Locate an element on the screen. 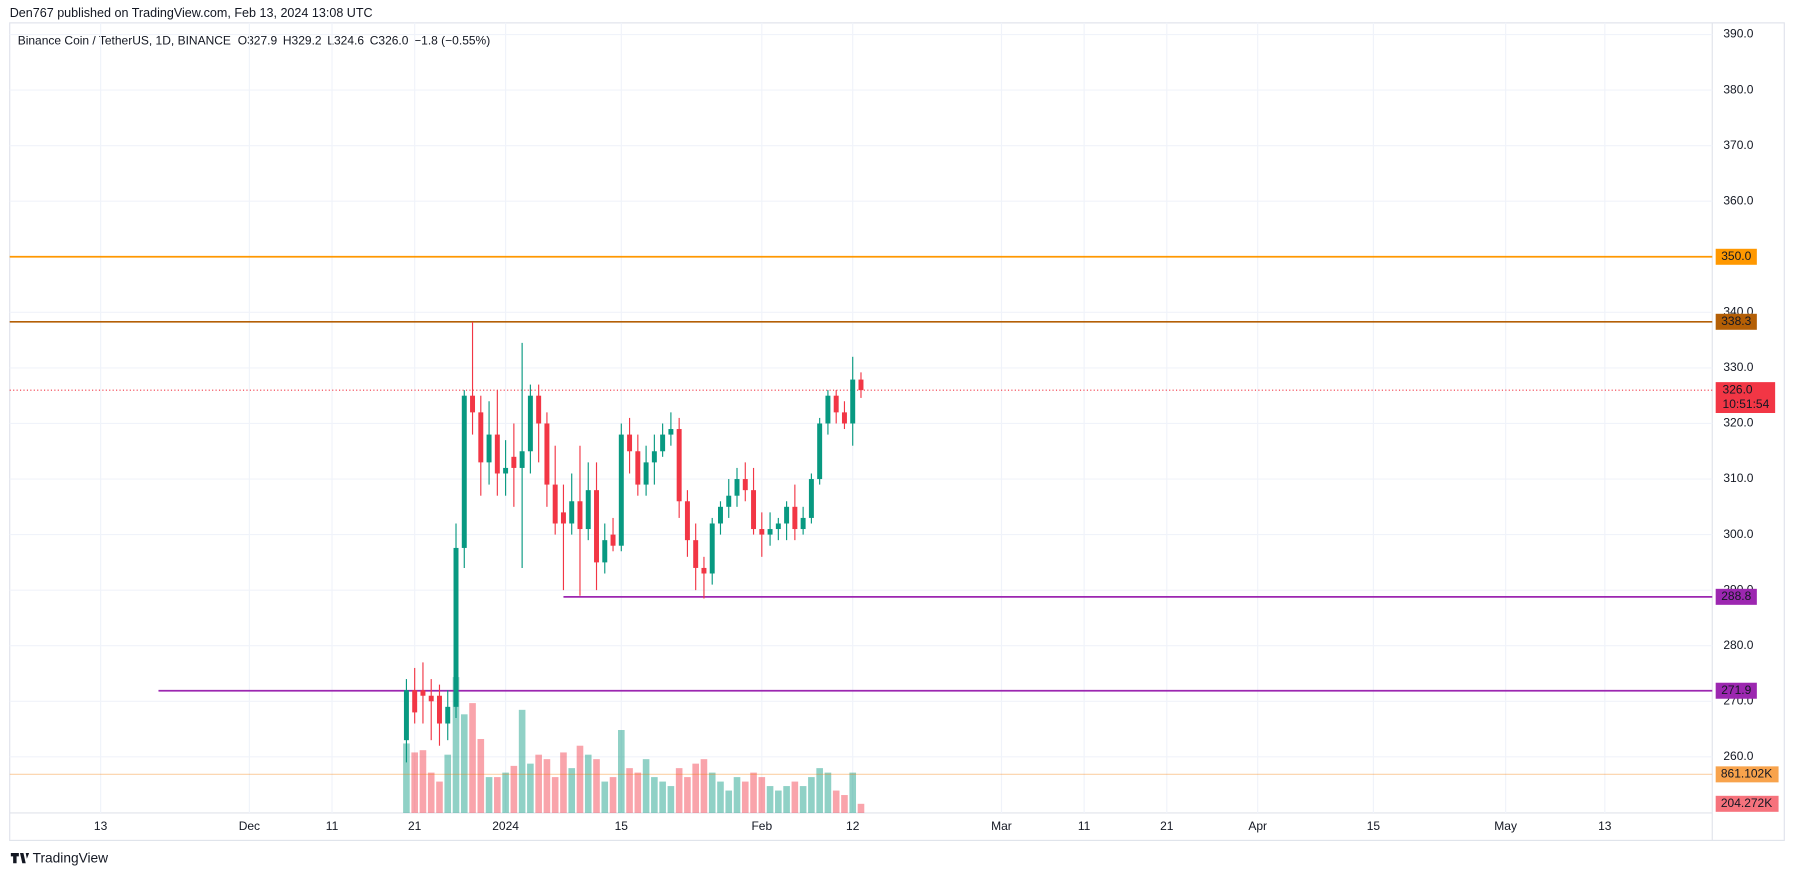 The image size is (1794, 877). last-price-tag is located at coordinates (1745, 398).